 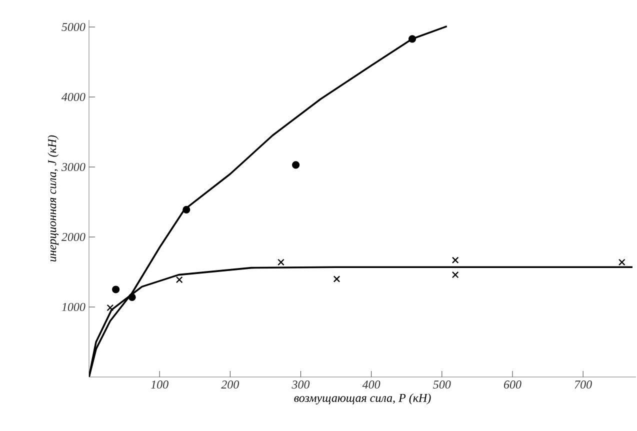 I want to click on x-tick-label: 700, so click(x=583, y=384).